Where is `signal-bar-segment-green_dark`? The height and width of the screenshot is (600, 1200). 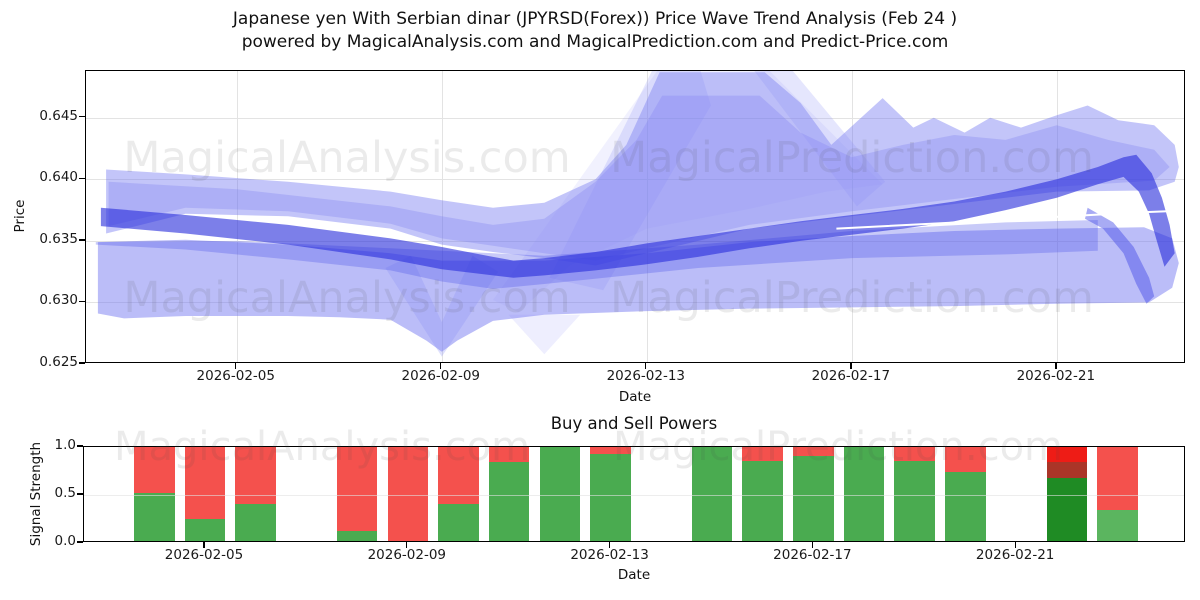 signal-bar-segment-green_dark is located at coordinates (1067, 509).